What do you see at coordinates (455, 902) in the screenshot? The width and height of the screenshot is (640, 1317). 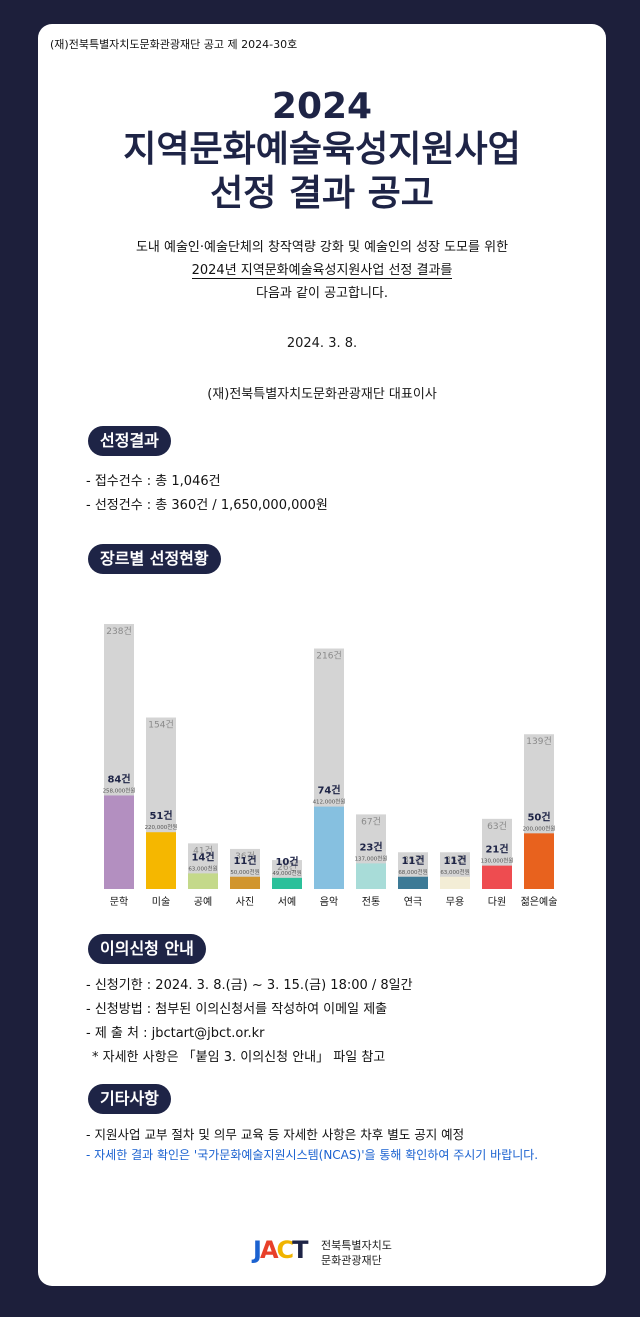 I see `category-label-8: 무용` at bounding box center [455, 902].